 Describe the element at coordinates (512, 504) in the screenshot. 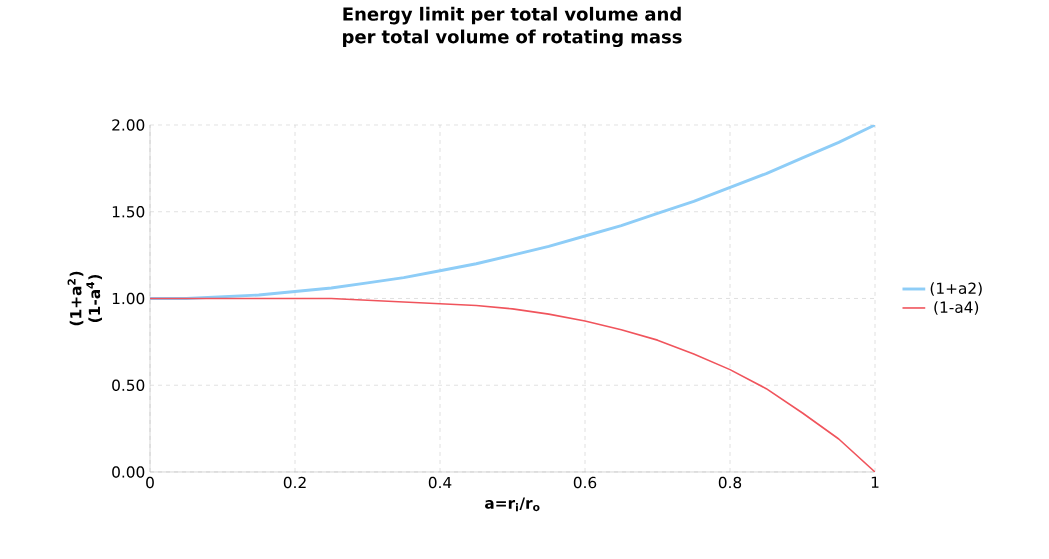

I see `x-axis-title: a=r$_{i}$/r$_{o}$` at that location.